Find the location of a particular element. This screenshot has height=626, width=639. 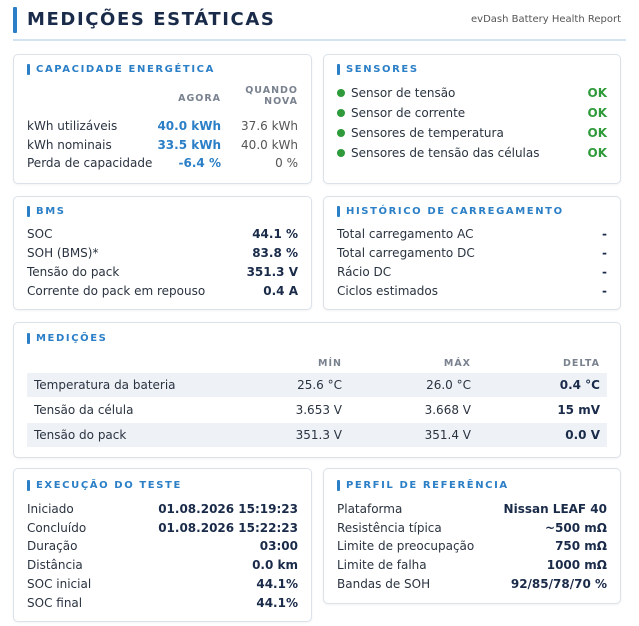

column-header: DELTA is located at coordinates (581, 363).